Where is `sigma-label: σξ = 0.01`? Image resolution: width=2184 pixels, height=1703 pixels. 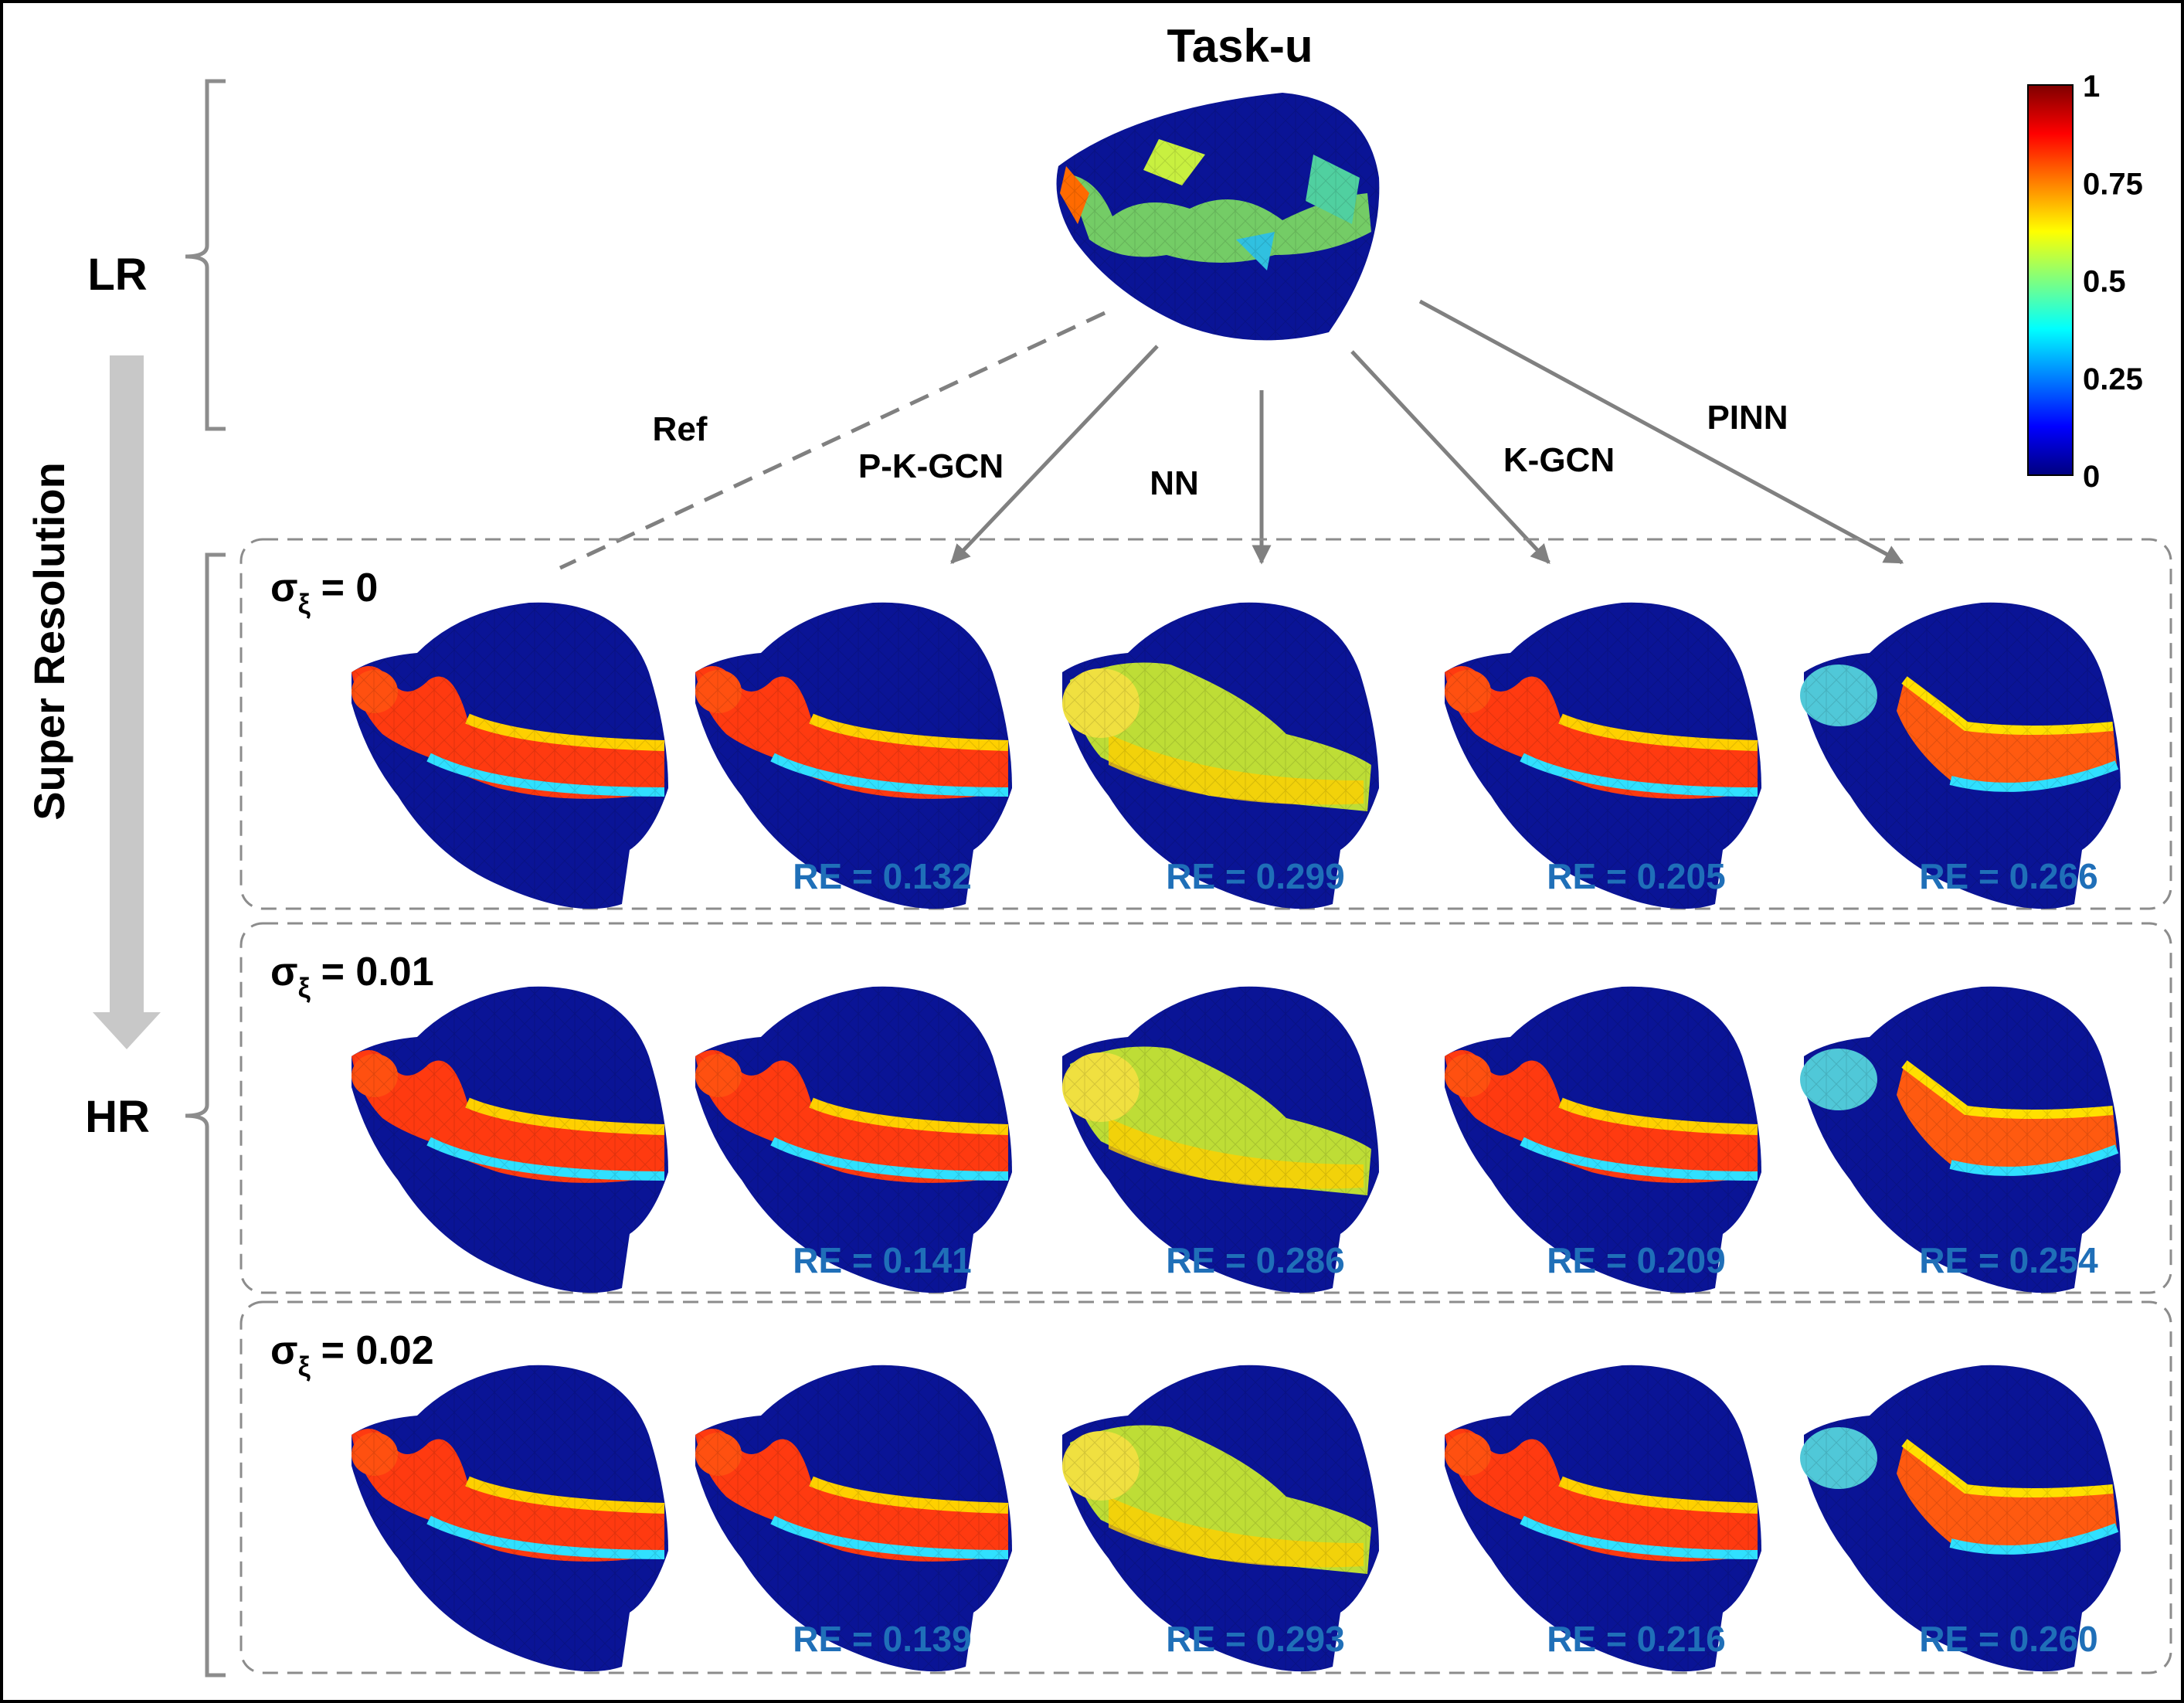
sigma-label: σξ = 0.01 is located at coordinates (352, 977).